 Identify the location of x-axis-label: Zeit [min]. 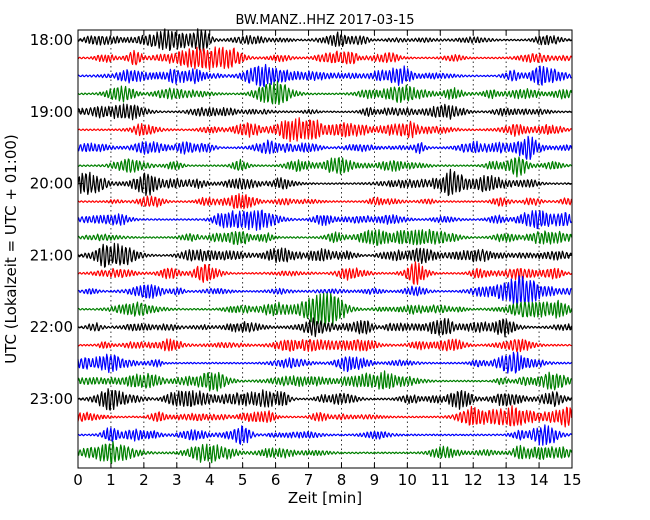
(325, 498).